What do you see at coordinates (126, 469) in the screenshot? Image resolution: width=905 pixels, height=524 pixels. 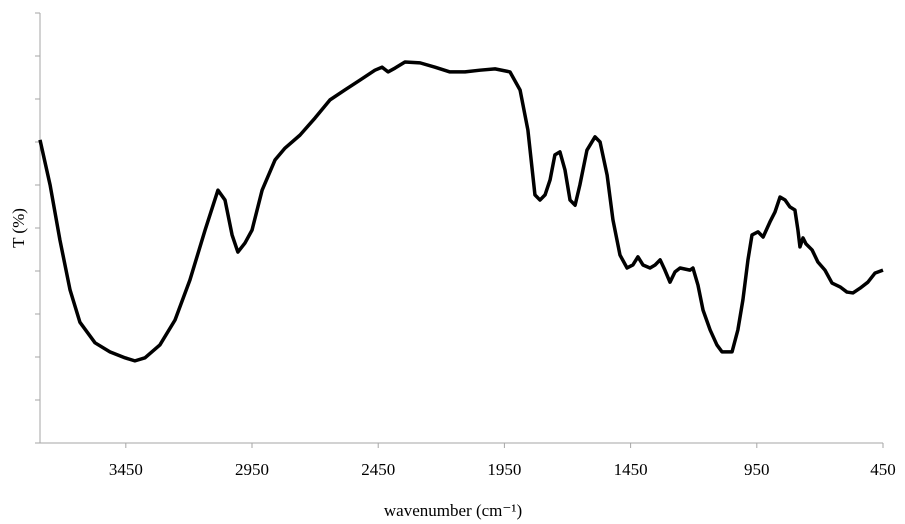 I see `x-tick-label: 3450` at bounding box center [126, 469].